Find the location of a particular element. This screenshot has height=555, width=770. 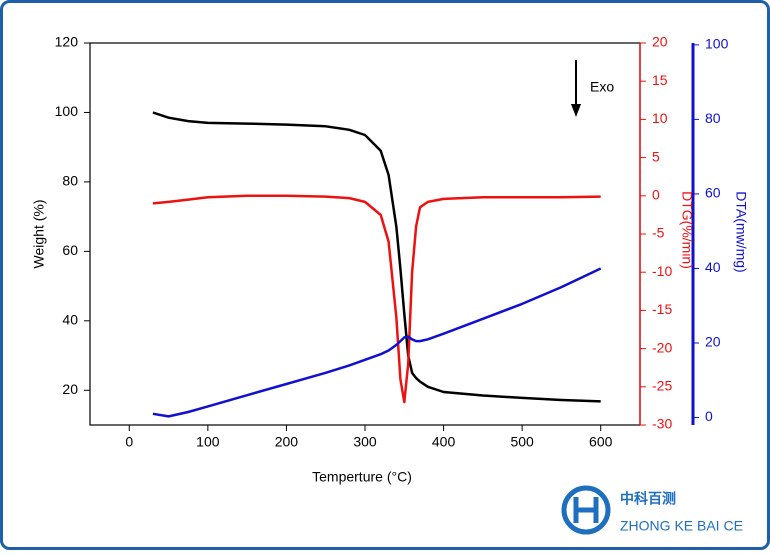

logo-glyph is located at coordinates (586, 510).